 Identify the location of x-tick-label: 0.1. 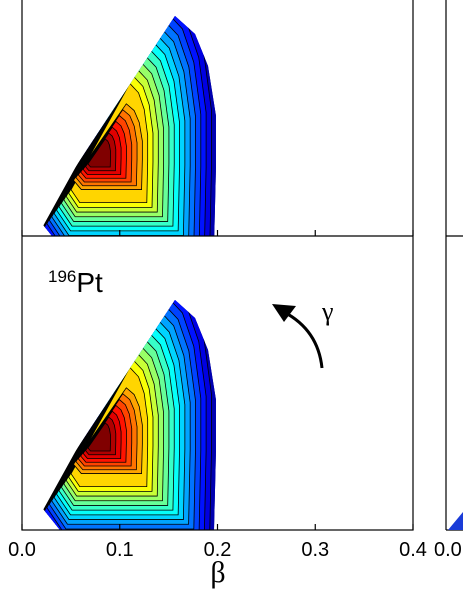
(120, 550).